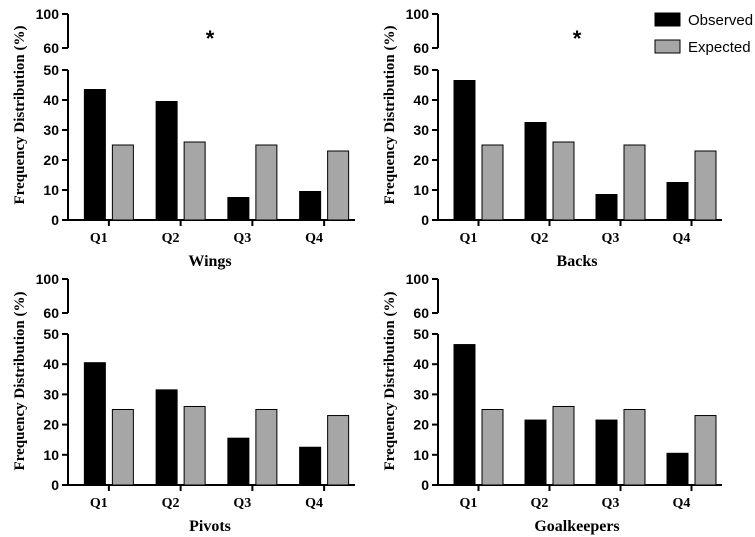 The image size is (755, 537). Describe the element at coordinates (719, 47) in the screenshot. I see `legend-label-expected: Expected` at that location.